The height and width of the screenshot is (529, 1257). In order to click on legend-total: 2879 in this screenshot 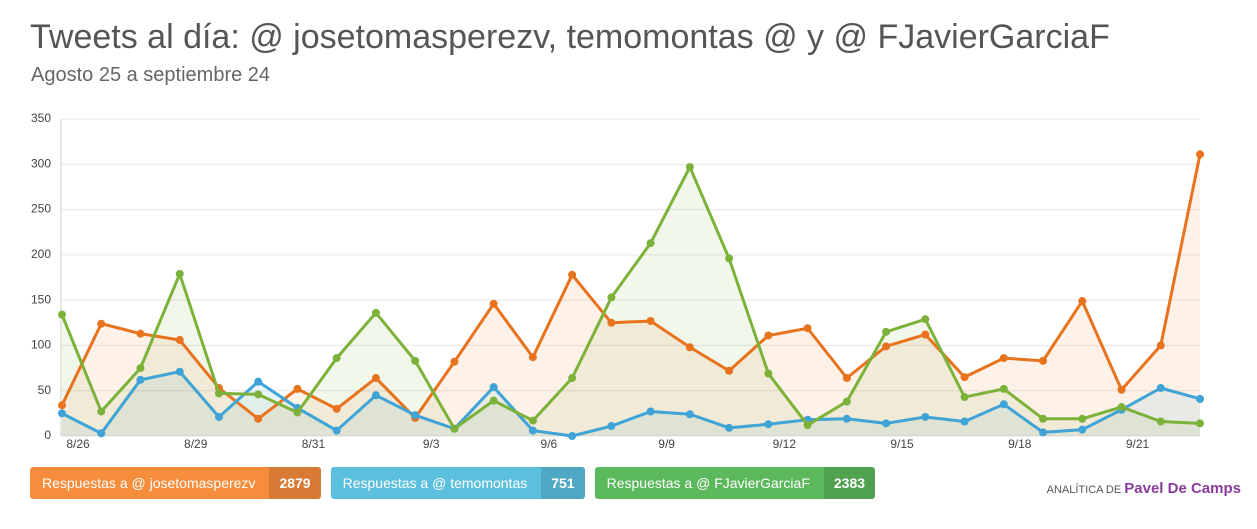, I will do `click(295, 483)`.